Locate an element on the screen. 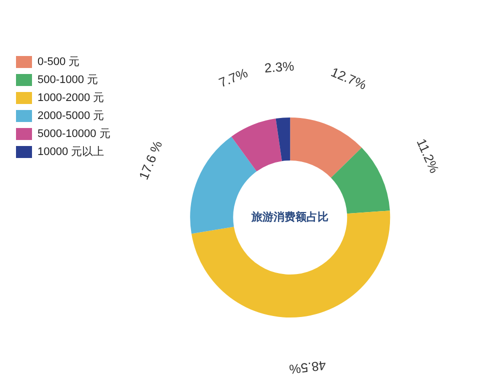 This screenshot has width=492, height=385. data-label: 11.2% is located at coordinates (428, 156).